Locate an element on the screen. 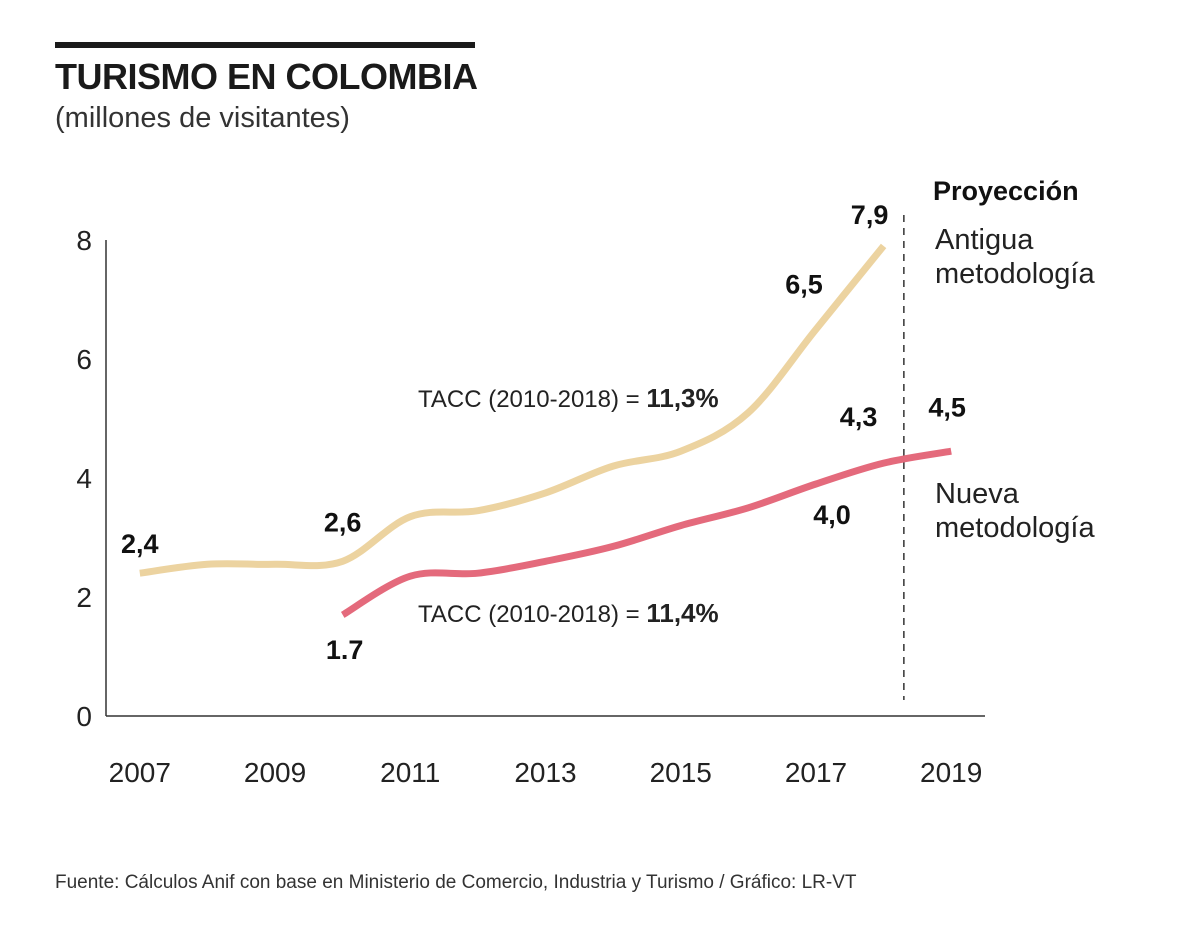  data-label: 2,4 is located at coordinates (140, 544).